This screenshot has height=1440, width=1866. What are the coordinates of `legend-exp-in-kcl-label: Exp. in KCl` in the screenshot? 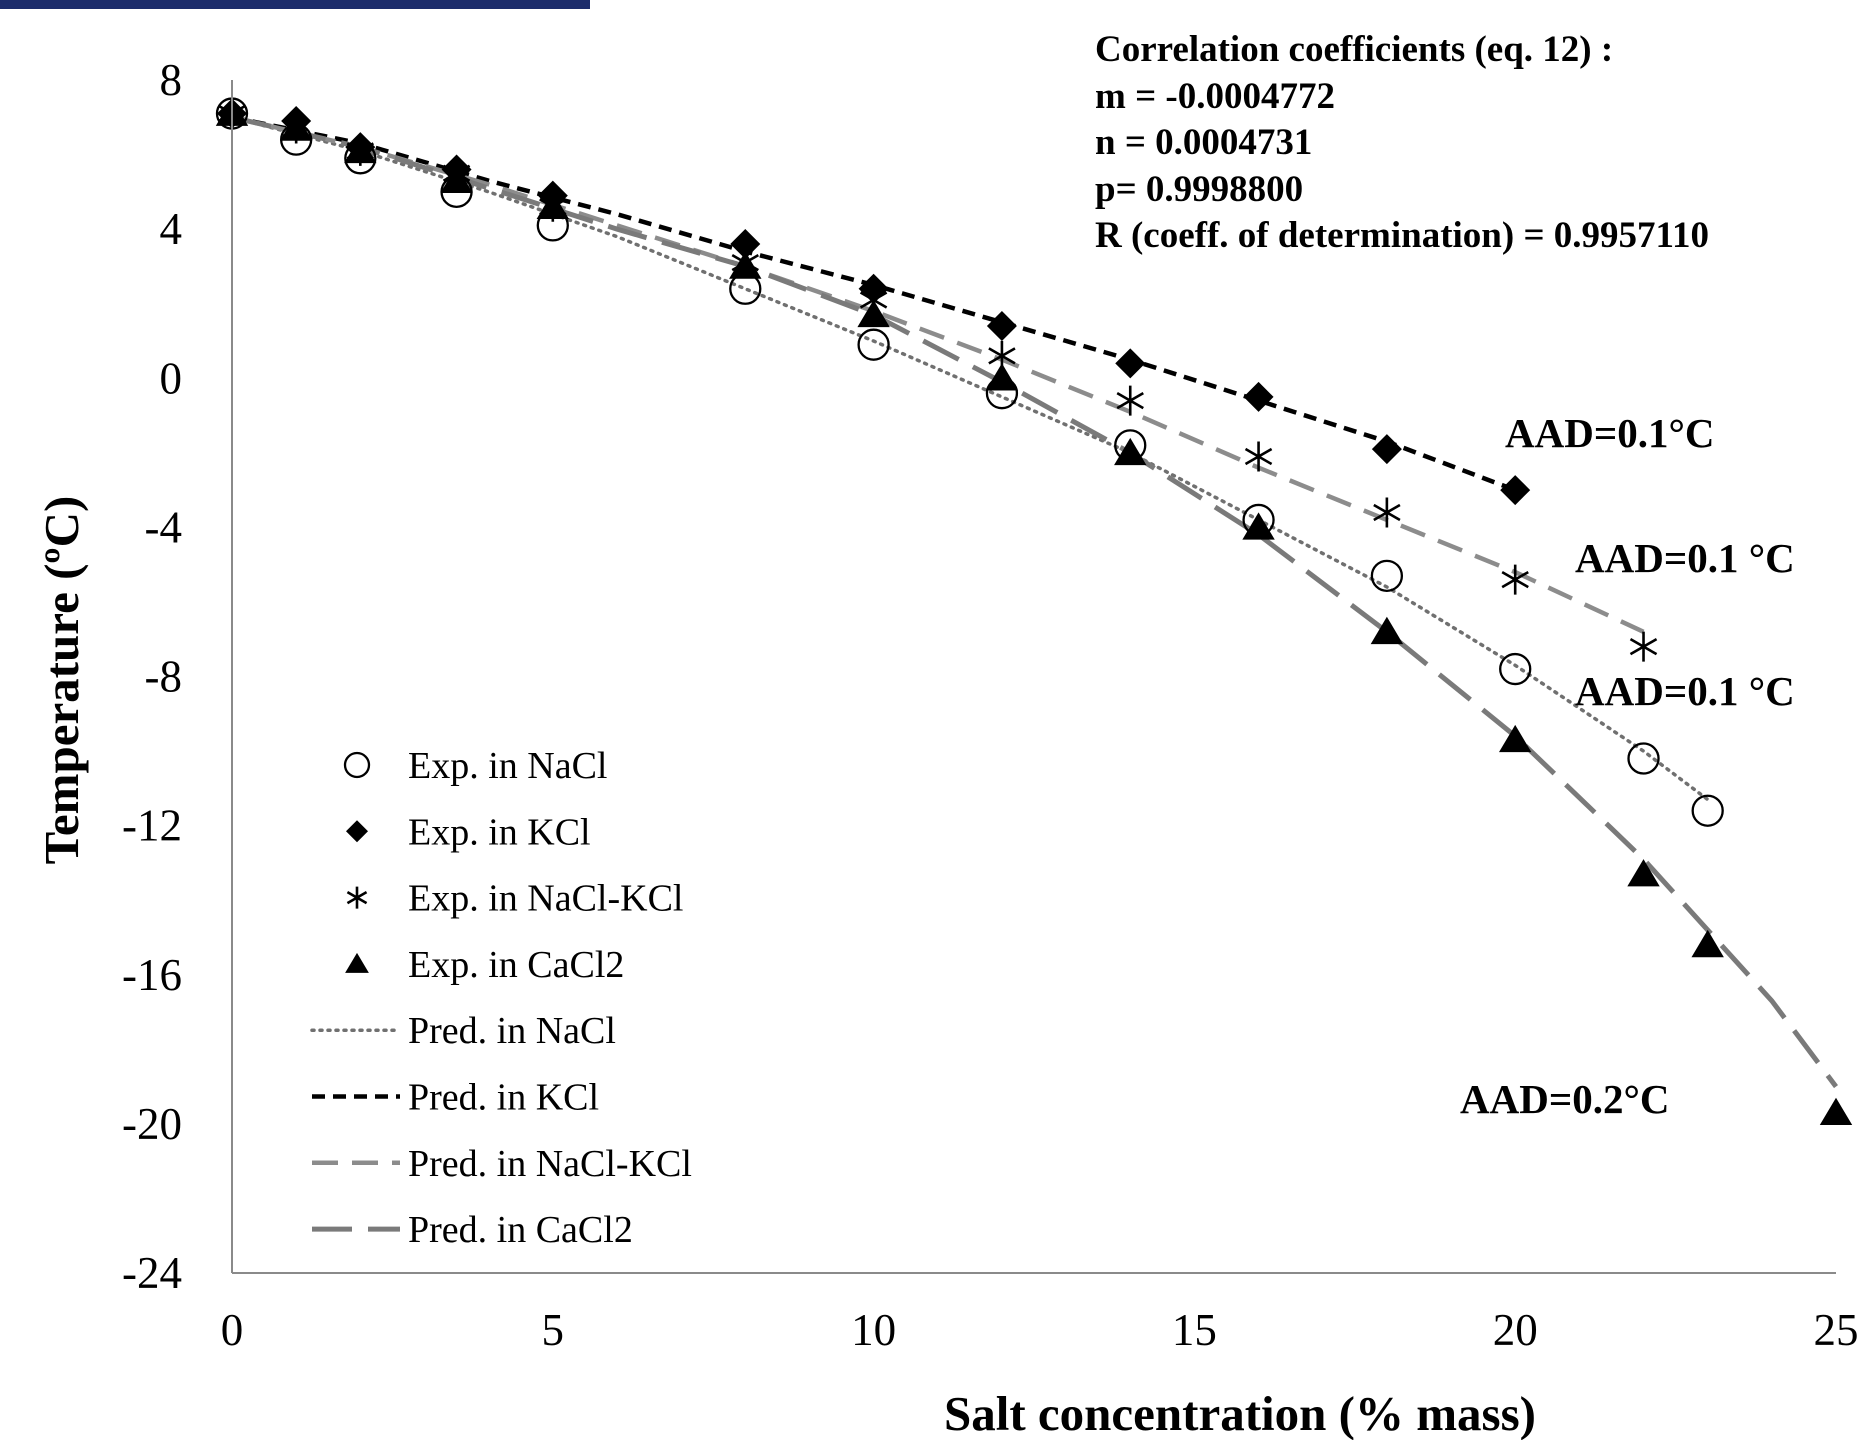 It's located at (499, 832).